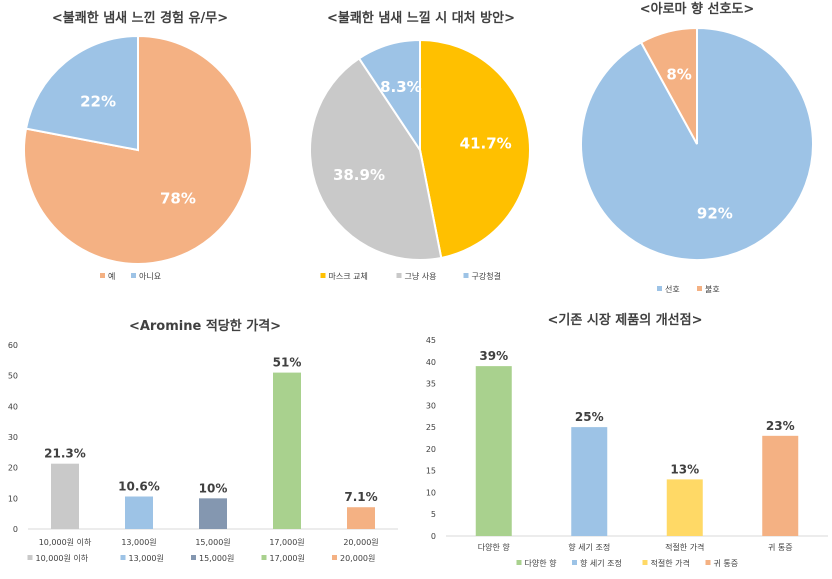  What do you see at coordinates (431, 340) in the screenshot?
I see `y-tick-label: 45` at bounding box center [431, 340].